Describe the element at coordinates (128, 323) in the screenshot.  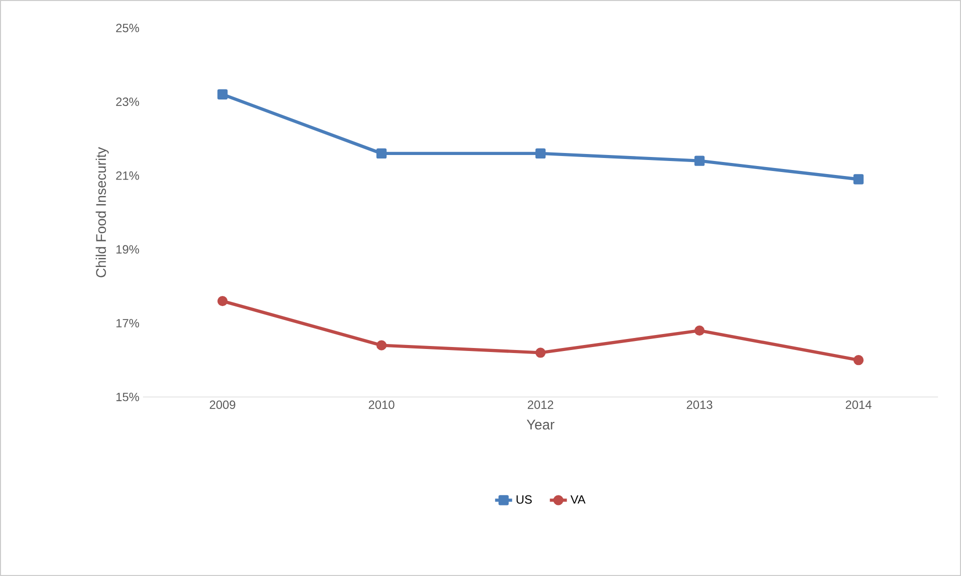
I see `y-tick-label: 17%` at that location.